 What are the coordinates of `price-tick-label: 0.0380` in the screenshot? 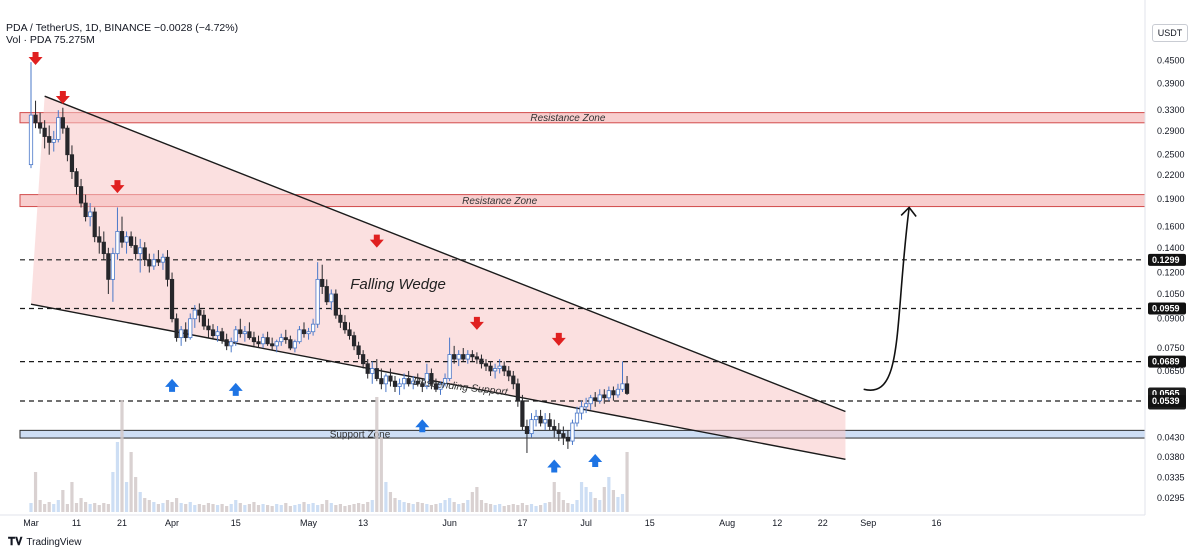 It's located at (1171, 457).